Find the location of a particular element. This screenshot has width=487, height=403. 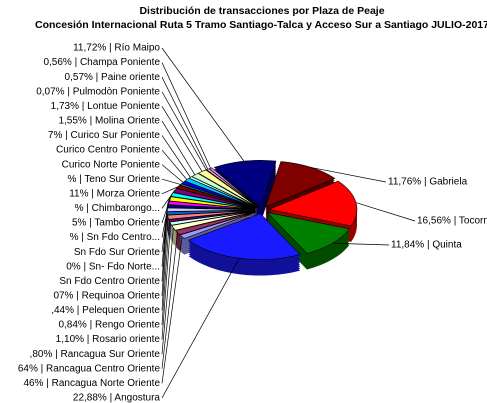

slice-label: Sn Fdo Centro Oriente is located at coordinates (109, 281).